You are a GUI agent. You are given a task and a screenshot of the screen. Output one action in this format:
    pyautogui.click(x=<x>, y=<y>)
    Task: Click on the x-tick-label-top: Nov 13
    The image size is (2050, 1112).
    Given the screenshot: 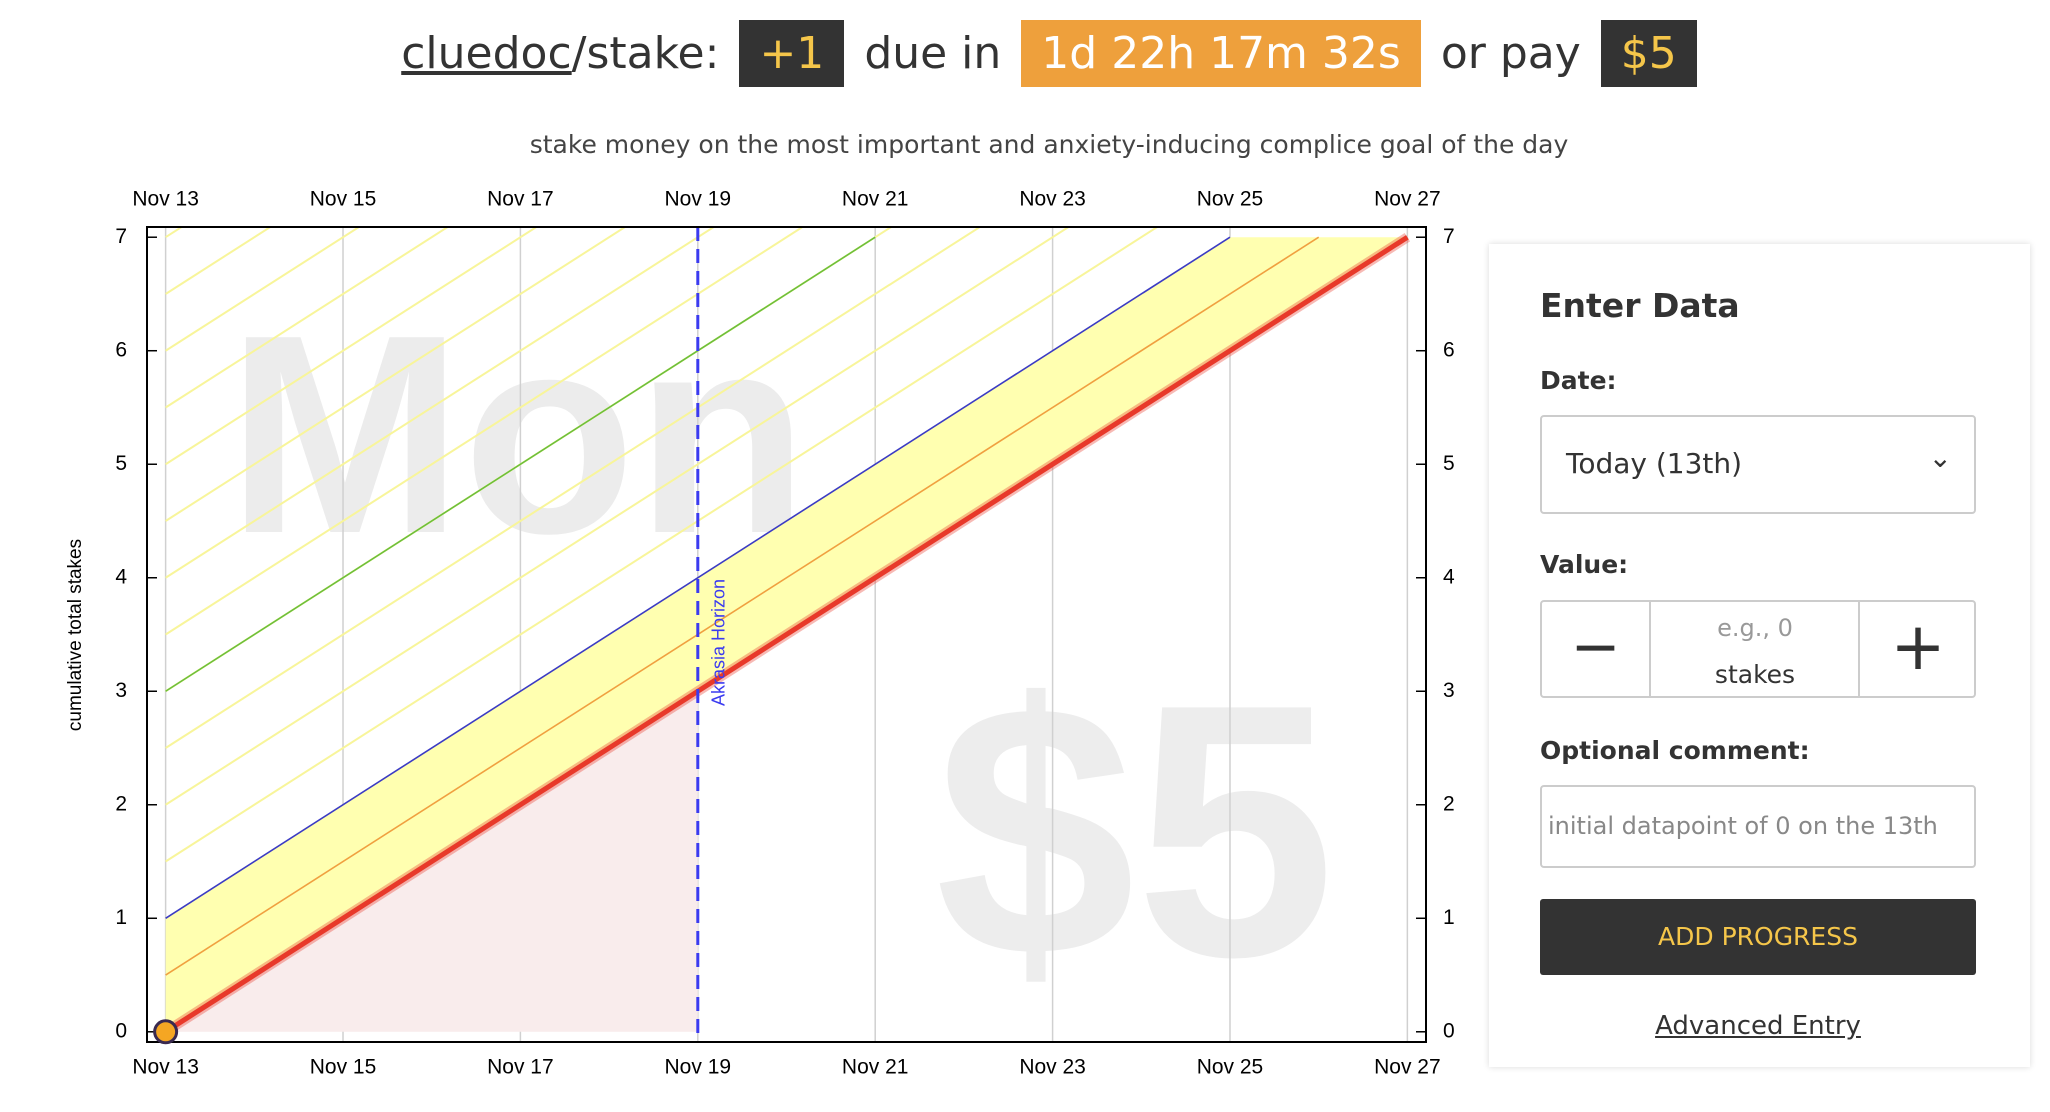 What is the action you would take?
    pyautogui.click(x=165, y=199)
    